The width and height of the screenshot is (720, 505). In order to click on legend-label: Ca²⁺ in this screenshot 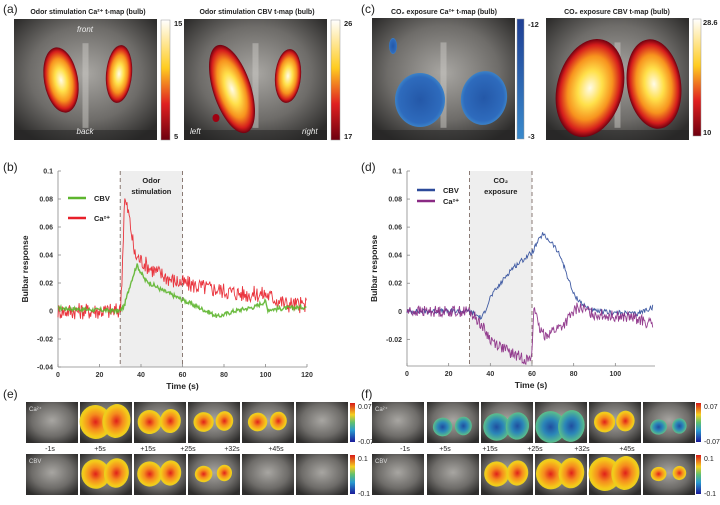, I will do `click(102, 218)`.